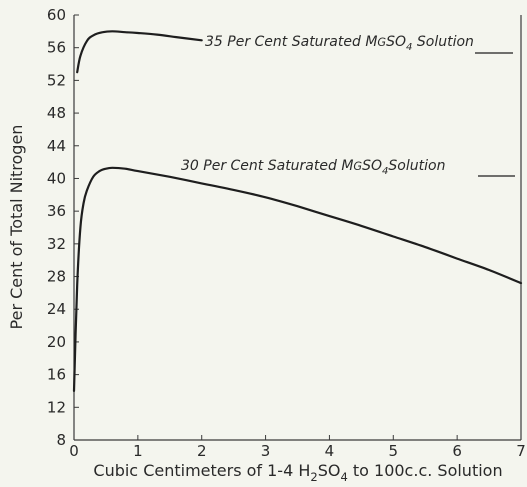 The height and width of the screenshot is (487, 527). What do you see at coordinates (16, 227) in the screenshot?
I see `y-axis-title: Per Cent of Total Nitrogen` at bounding box center [16, 227].